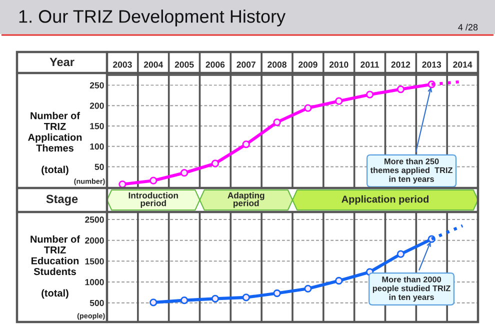 The image size is (495, 334). Describe the element at coordinates (411, 289) in the screenshot. I see `annotation: More than 2000 people studied TRIZ in ten years` at that location.